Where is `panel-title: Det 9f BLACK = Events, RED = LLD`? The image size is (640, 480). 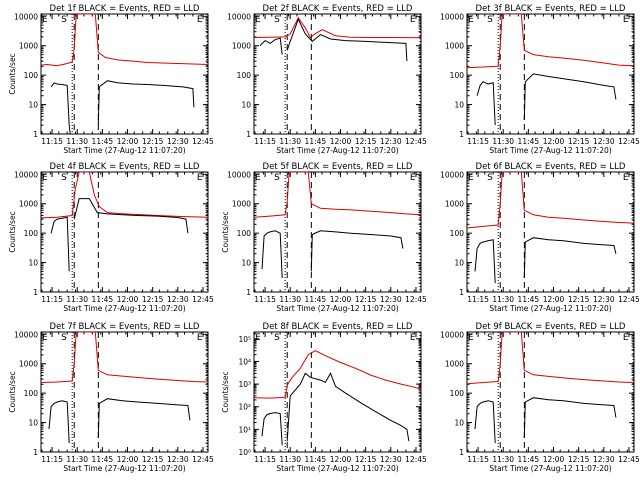 panel-title: Det 9f BLACK = Events, RED = LLD is located at coordinates (551, 327).